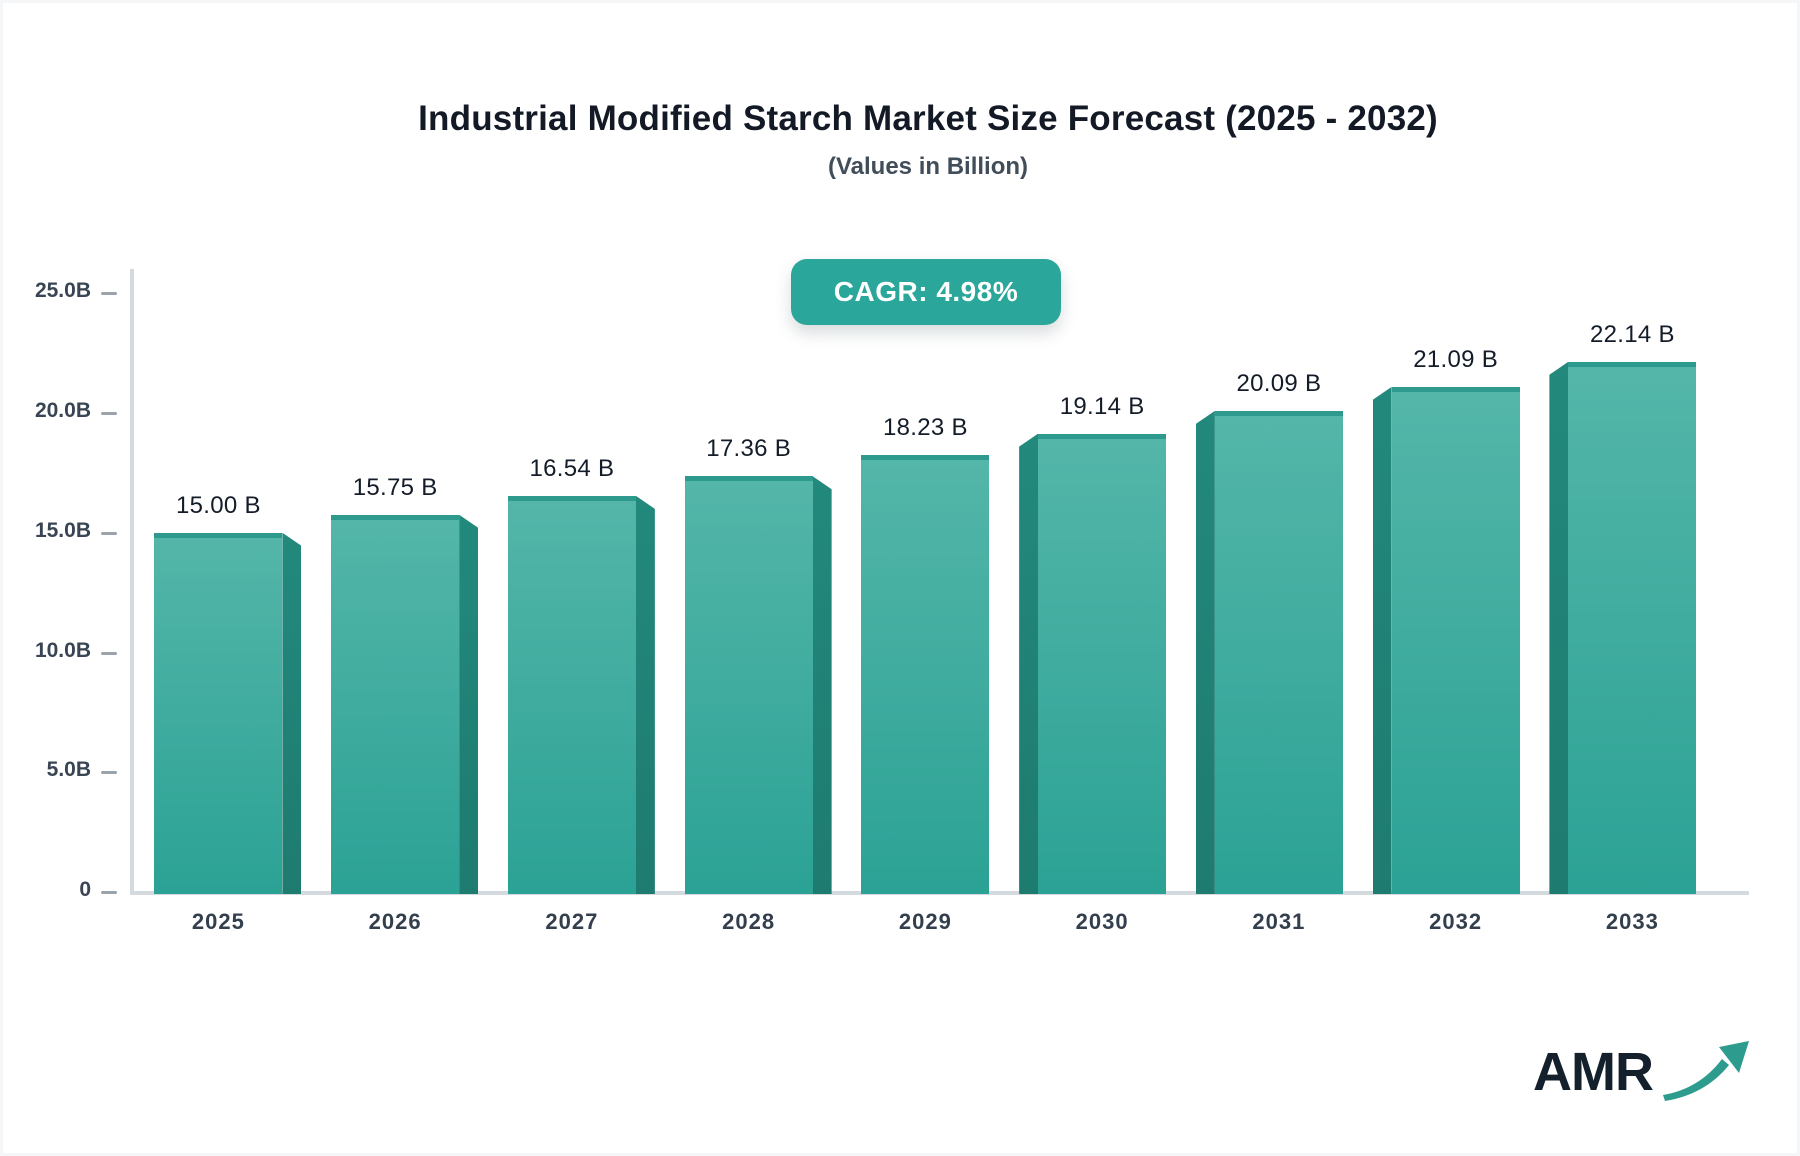 The image size is (1800, 1156). I want to click on y-axis-tick-label: 15.0B, so click(62, 530).